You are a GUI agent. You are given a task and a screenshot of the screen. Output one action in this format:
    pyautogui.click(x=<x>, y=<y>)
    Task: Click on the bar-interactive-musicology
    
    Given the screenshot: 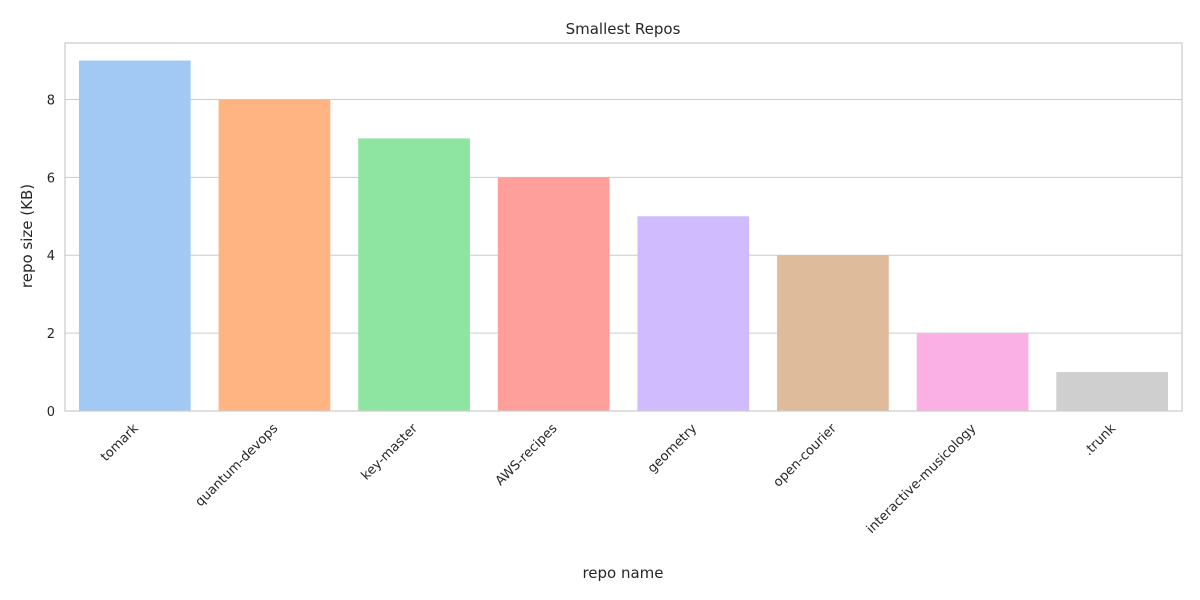 What is the action you would take?
    pyautogui.click(x=972, y=372)
    